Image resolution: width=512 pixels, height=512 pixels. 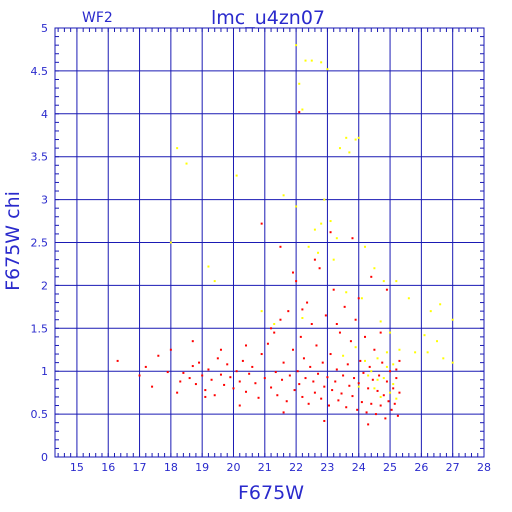 I want to click on y-tick-label: 0, so click(x=44, y=457).